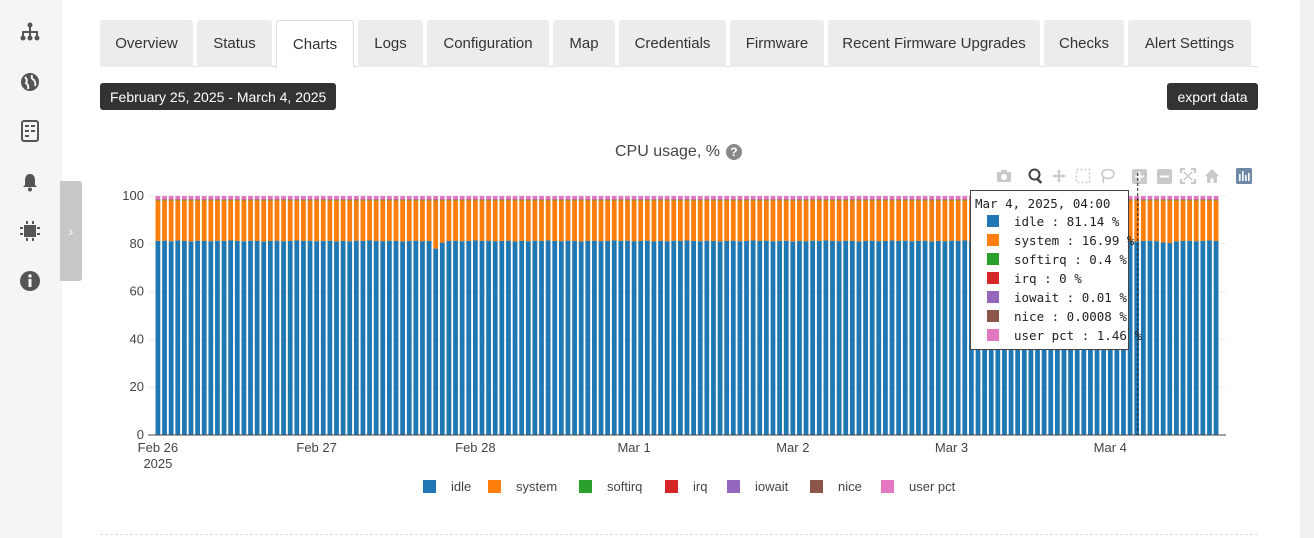 The height and width of the screenshot is (538, 1314). I want to click on tab-recent-firmware-upgrades: Recent Firmware Upgrades, so click(934, 43).